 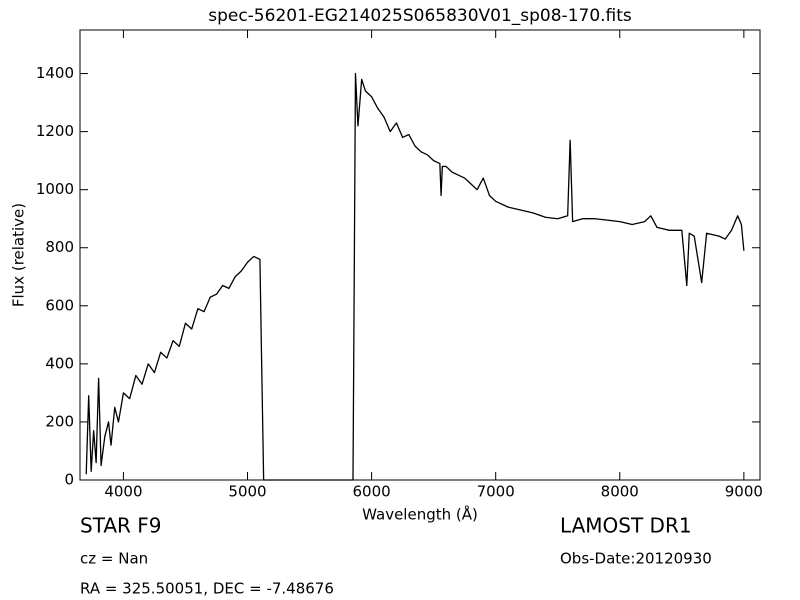 What do you see at coordinates (420, 514) in the screenshot?
I see `x-axis-label: Wavelength (Å)` at bounding box center [420, 514].